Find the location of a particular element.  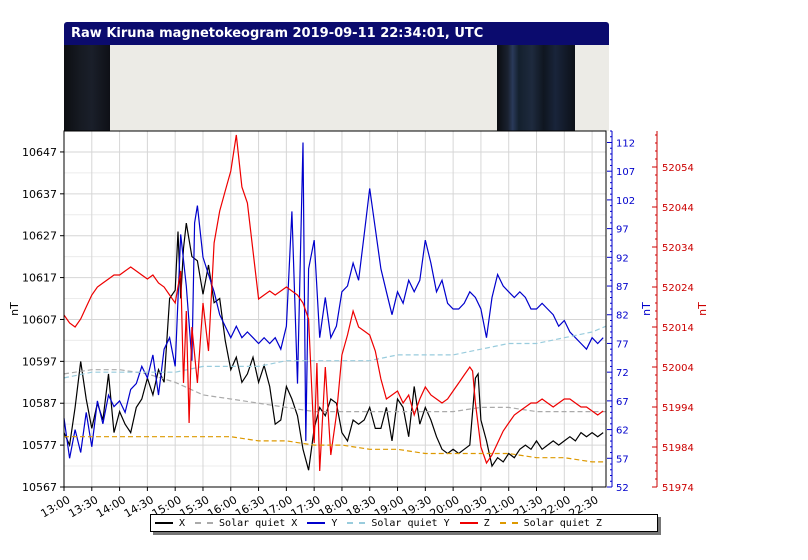

legend-label: Solar quiet X is located at coordinates (258, 523).